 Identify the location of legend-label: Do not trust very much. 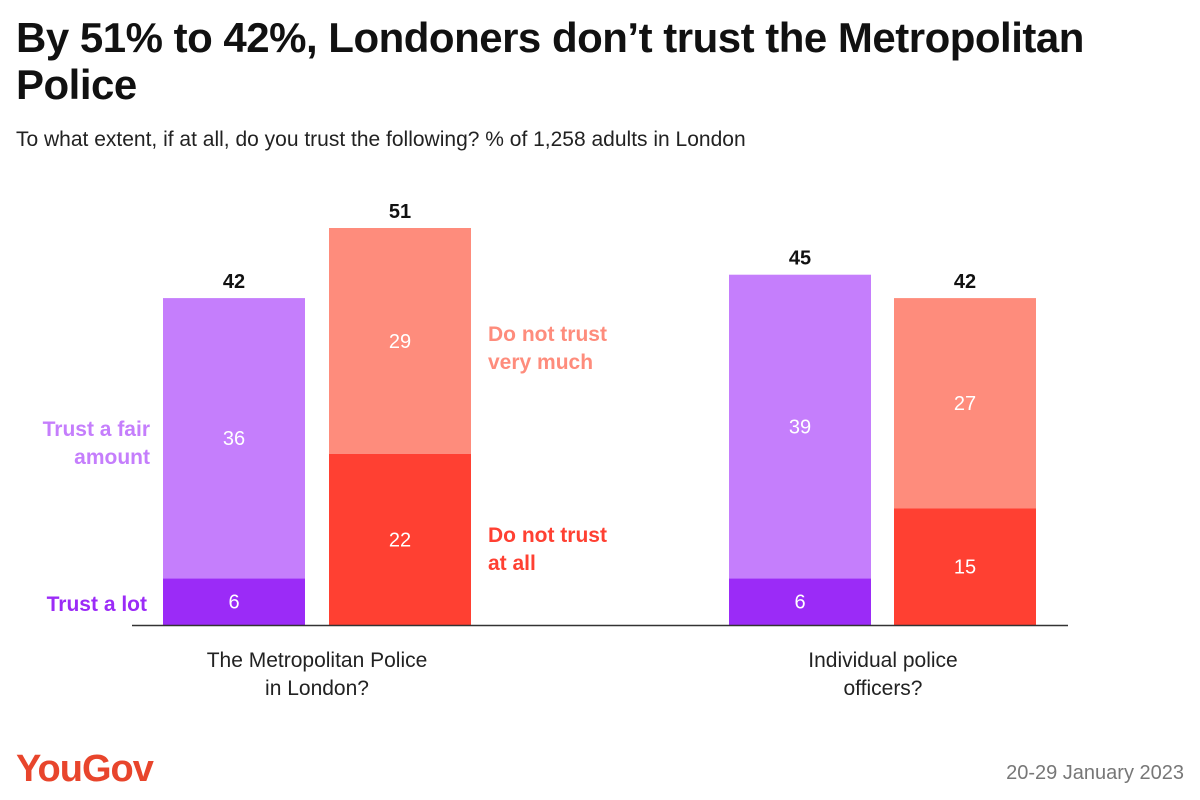
(547, 348).